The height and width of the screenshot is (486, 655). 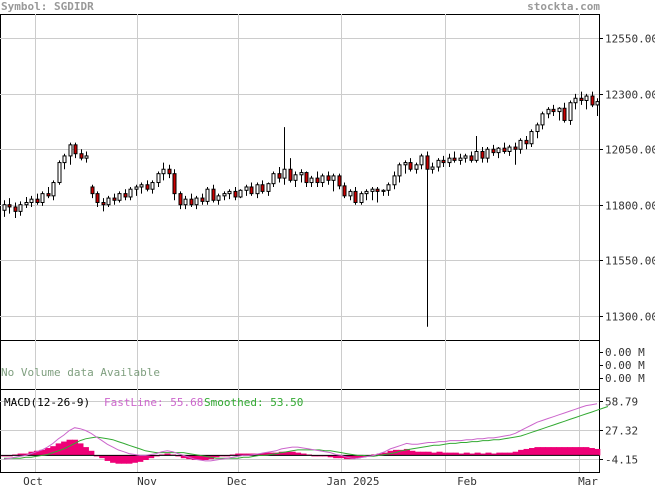 What do you see at coordinates (47, 402) in the screenshot?
I see `macd-title: MACD(12-26-9)` at bounding box center [47, 402].